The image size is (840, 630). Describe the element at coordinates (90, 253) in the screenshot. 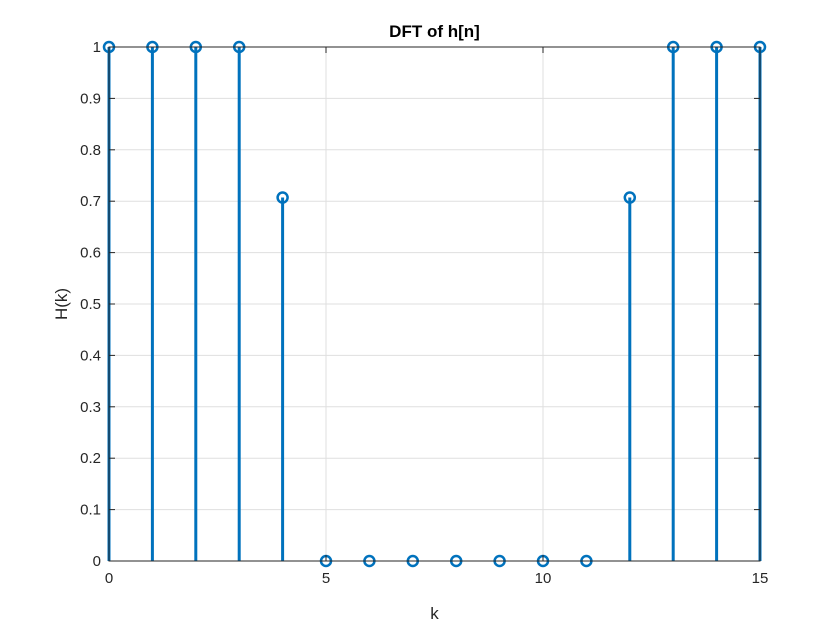

I see `y-tick-label: 0.6` at that location.